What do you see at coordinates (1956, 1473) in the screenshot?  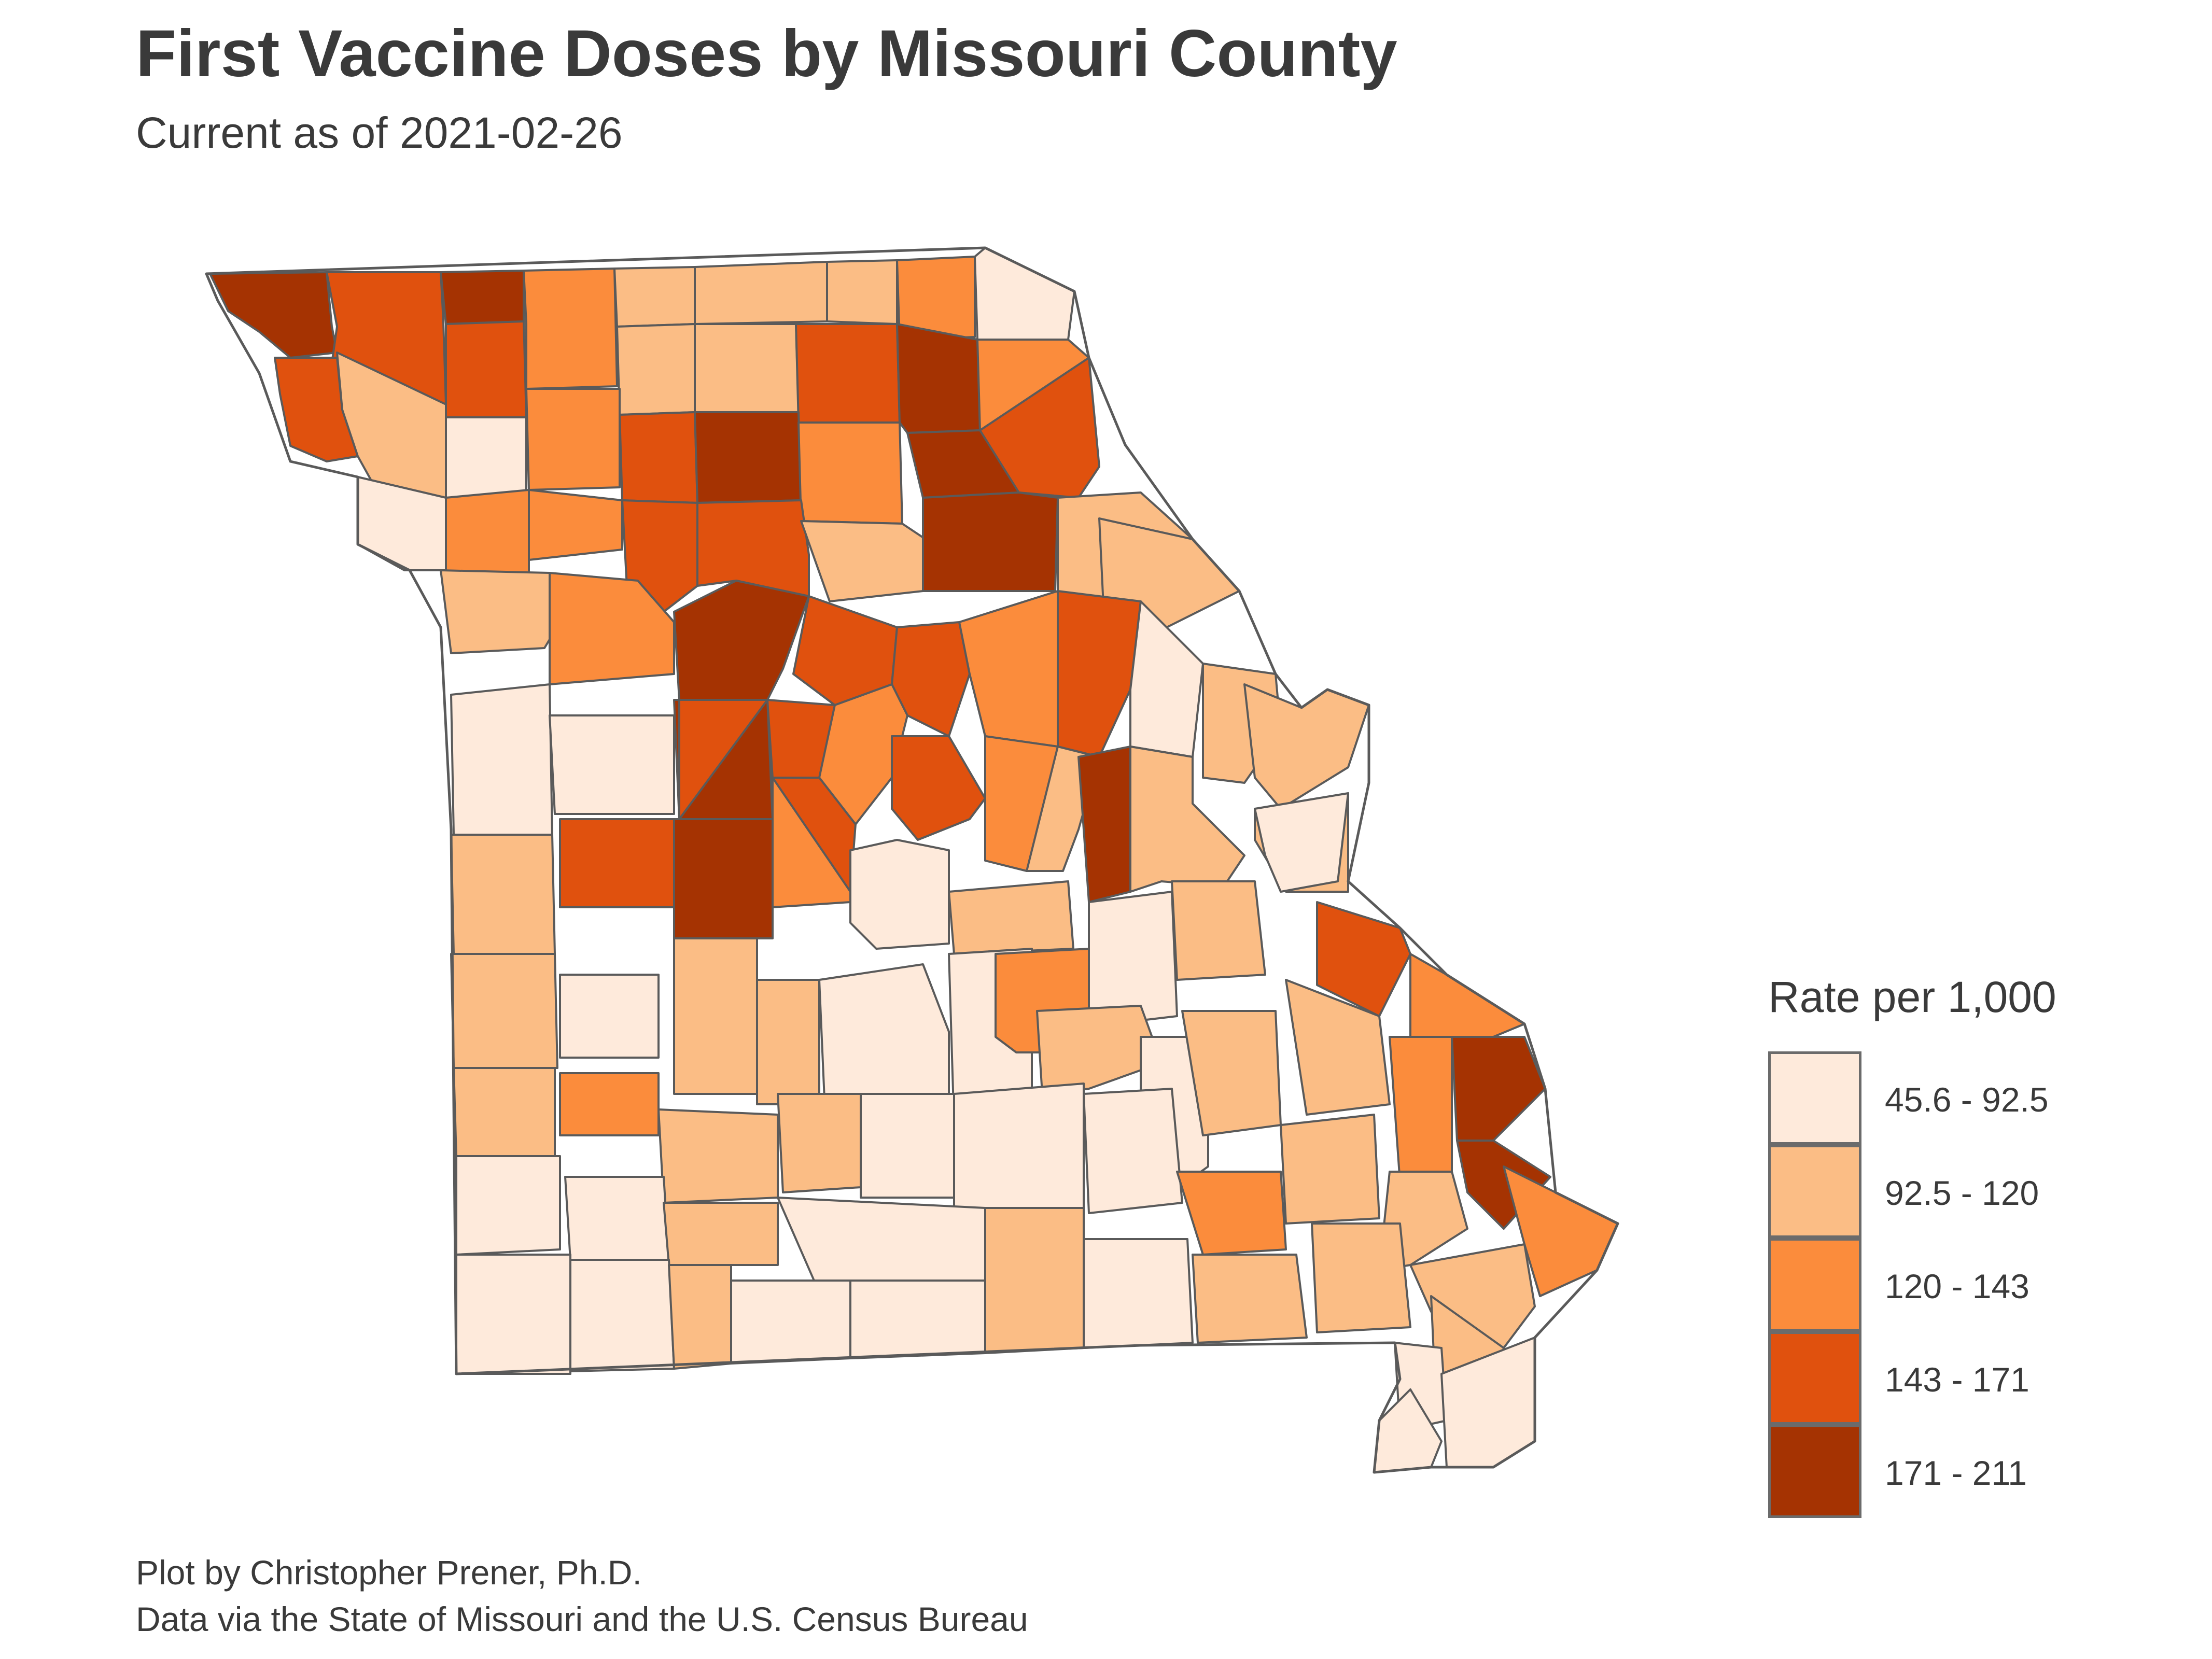 I see `legend-label: 171 - 211` at bounding box center [1956, 1473].